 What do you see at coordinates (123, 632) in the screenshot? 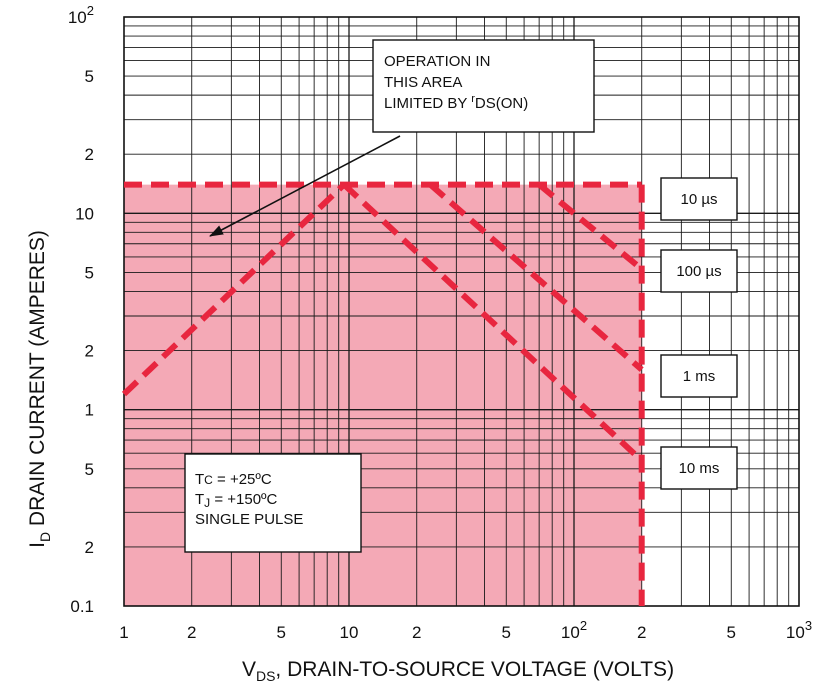
I see `x-tick-label-0: 1` at bounding box center [123, 632].